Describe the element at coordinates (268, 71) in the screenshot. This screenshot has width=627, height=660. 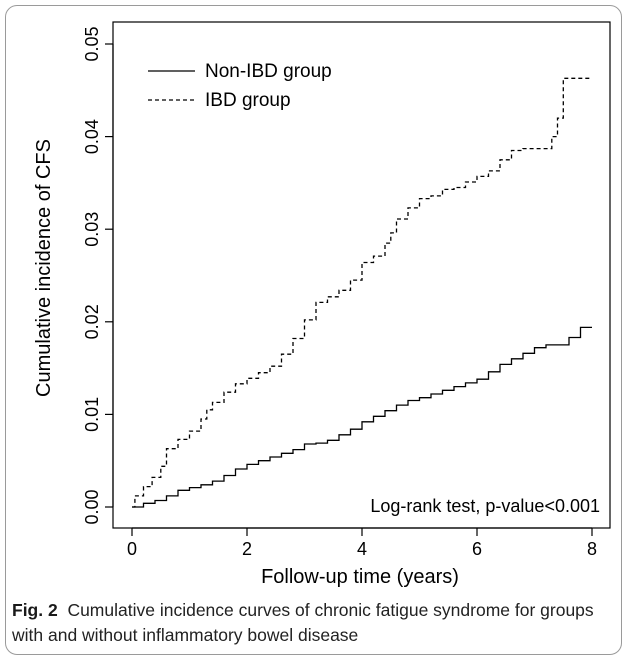
I see `legend-non-ibd-label: Non-IBD group` at that location.